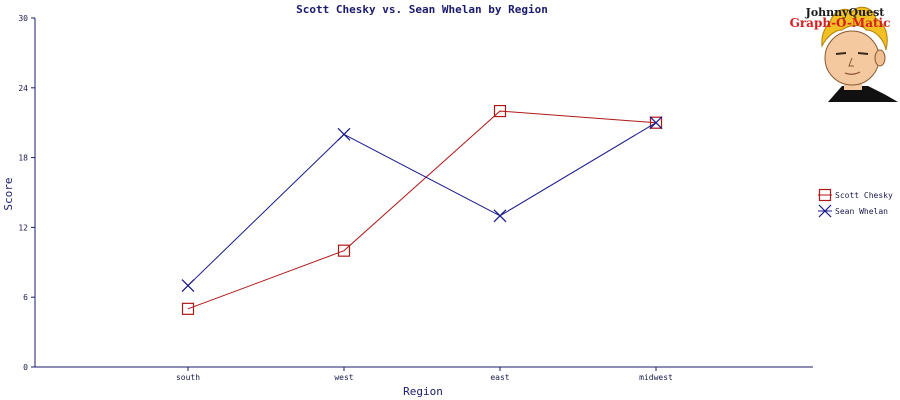  What do you see at coordinates (424, 374) in the screenshot?
I see `x-axis-ticks: south west east midwest` at bounding box center [424, 374].